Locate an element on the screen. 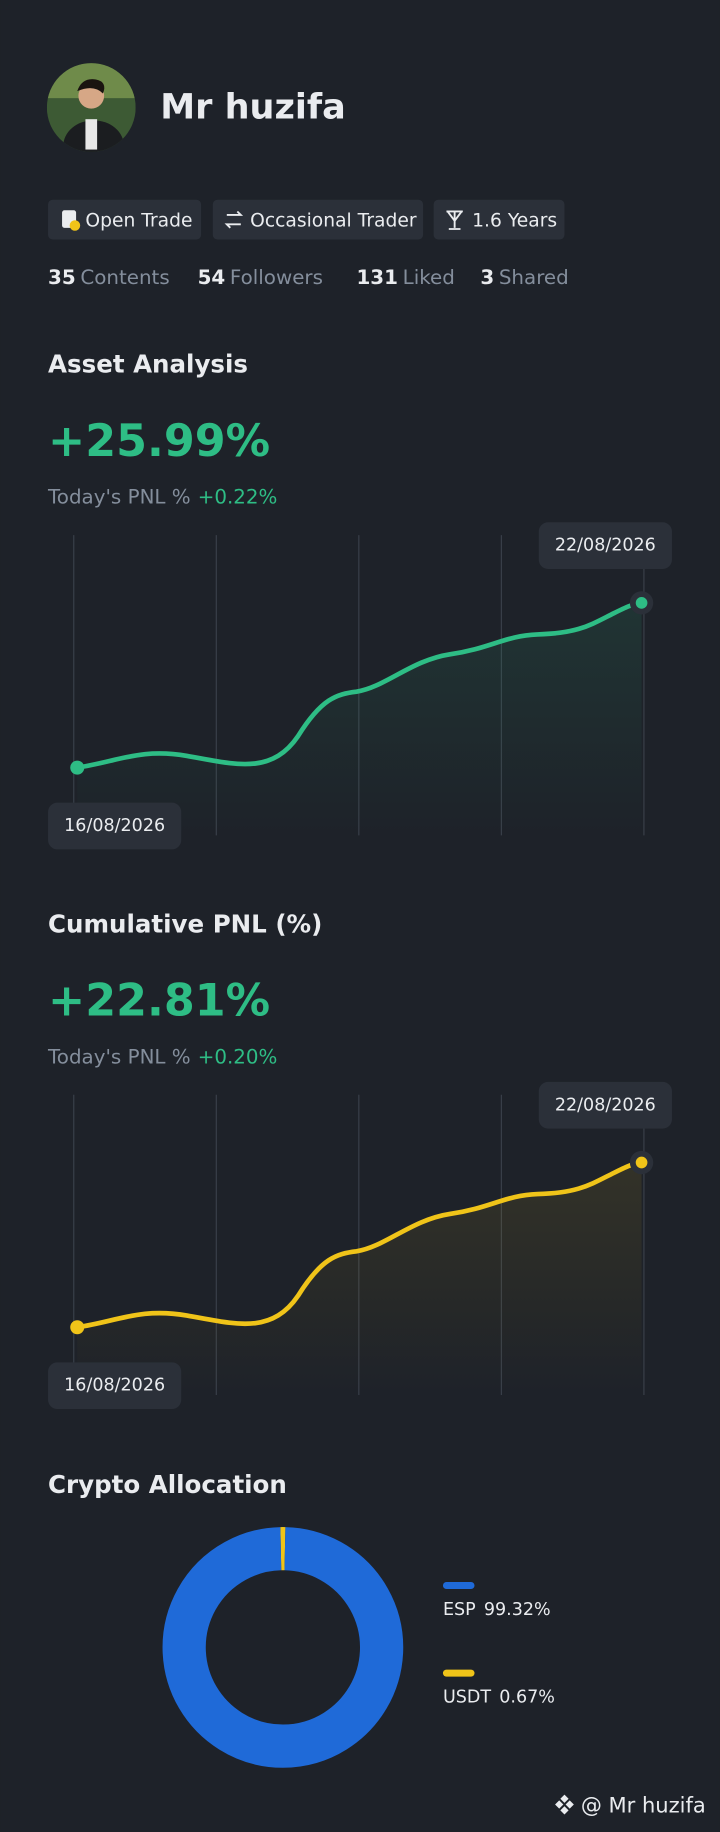 Image resolution: width=720 pixels, height=1832 pixels. profile-name: Mr huzifa is located at coordinates (253, 107).